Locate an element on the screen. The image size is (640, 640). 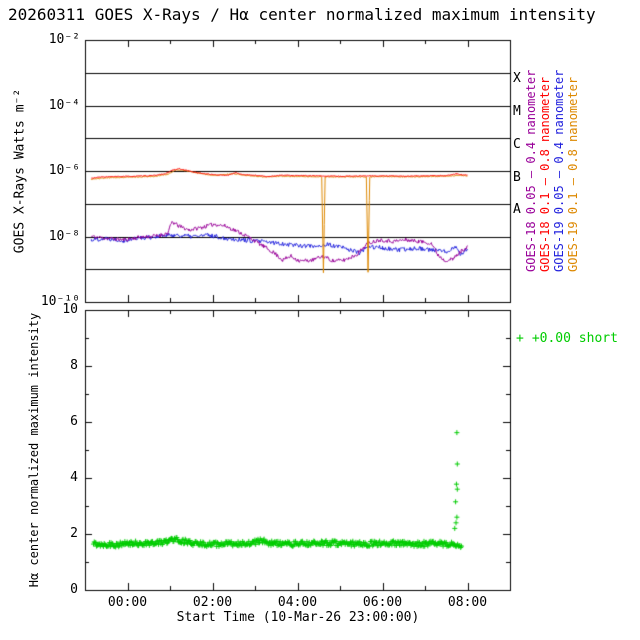
goes-y-tick-label: 10⁻⁴ is located at coordinates (64, 105).